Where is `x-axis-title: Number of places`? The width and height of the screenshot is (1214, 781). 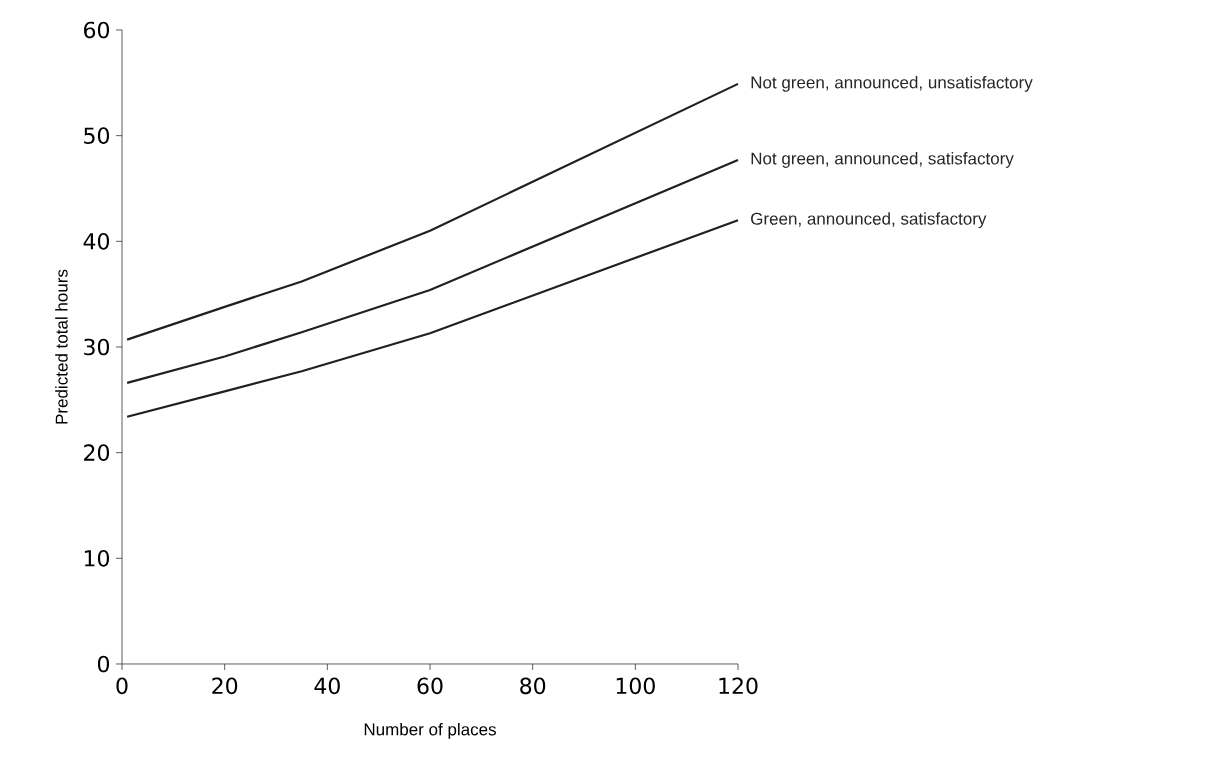
x-axis-title: Number of places is located at coordinates (430, 730).